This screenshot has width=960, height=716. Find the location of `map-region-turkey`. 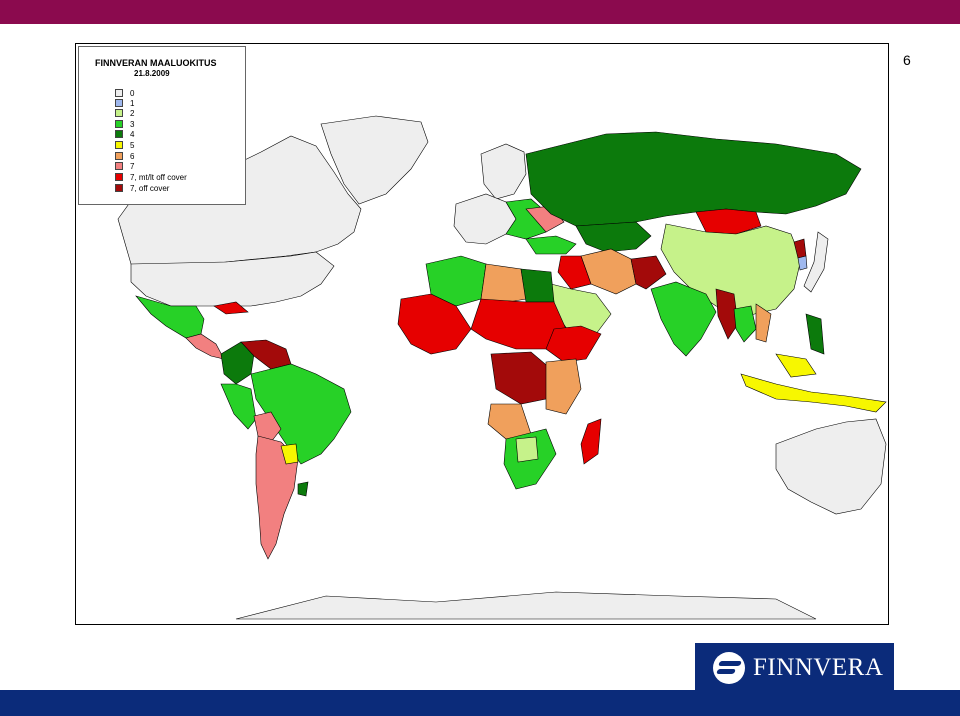

map-region-turkey is located at coordinates (551, 245).